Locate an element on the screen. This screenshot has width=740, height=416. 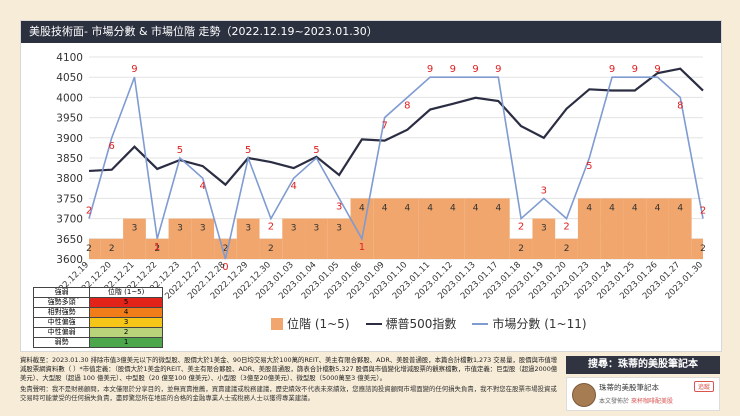
profile-name: 珠蒂的美股筆記本 is located at coordinates (629, 387).